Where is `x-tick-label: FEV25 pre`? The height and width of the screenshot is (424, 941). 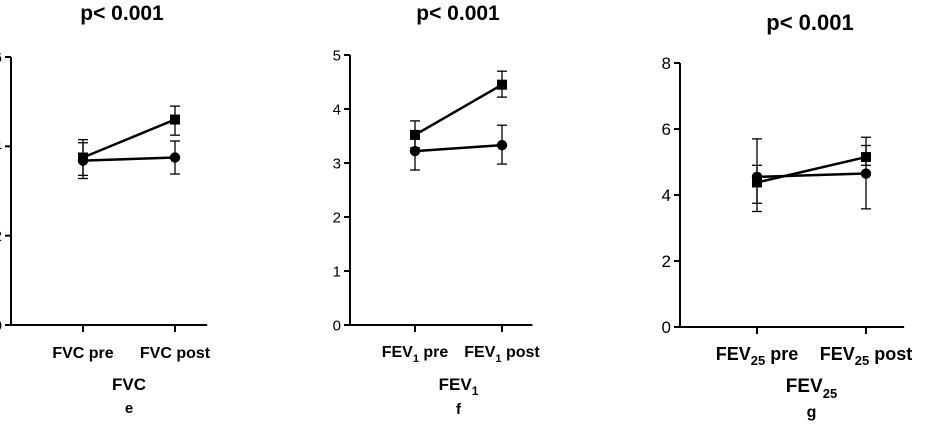
x-tick-label: FEV25 pre is located at coordinates (757, 356).